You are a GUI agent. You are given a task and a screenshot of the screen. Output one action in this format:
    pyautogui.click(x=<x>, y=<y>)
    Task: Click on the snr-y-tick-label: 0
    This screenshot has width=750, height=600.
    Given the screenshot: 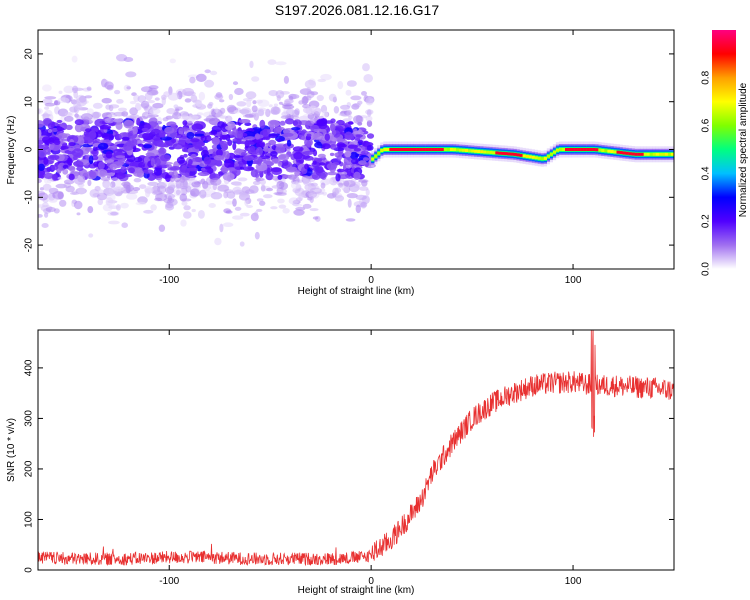 What is the action you would take?
    pyautogui.click(x=29, y=570)
    